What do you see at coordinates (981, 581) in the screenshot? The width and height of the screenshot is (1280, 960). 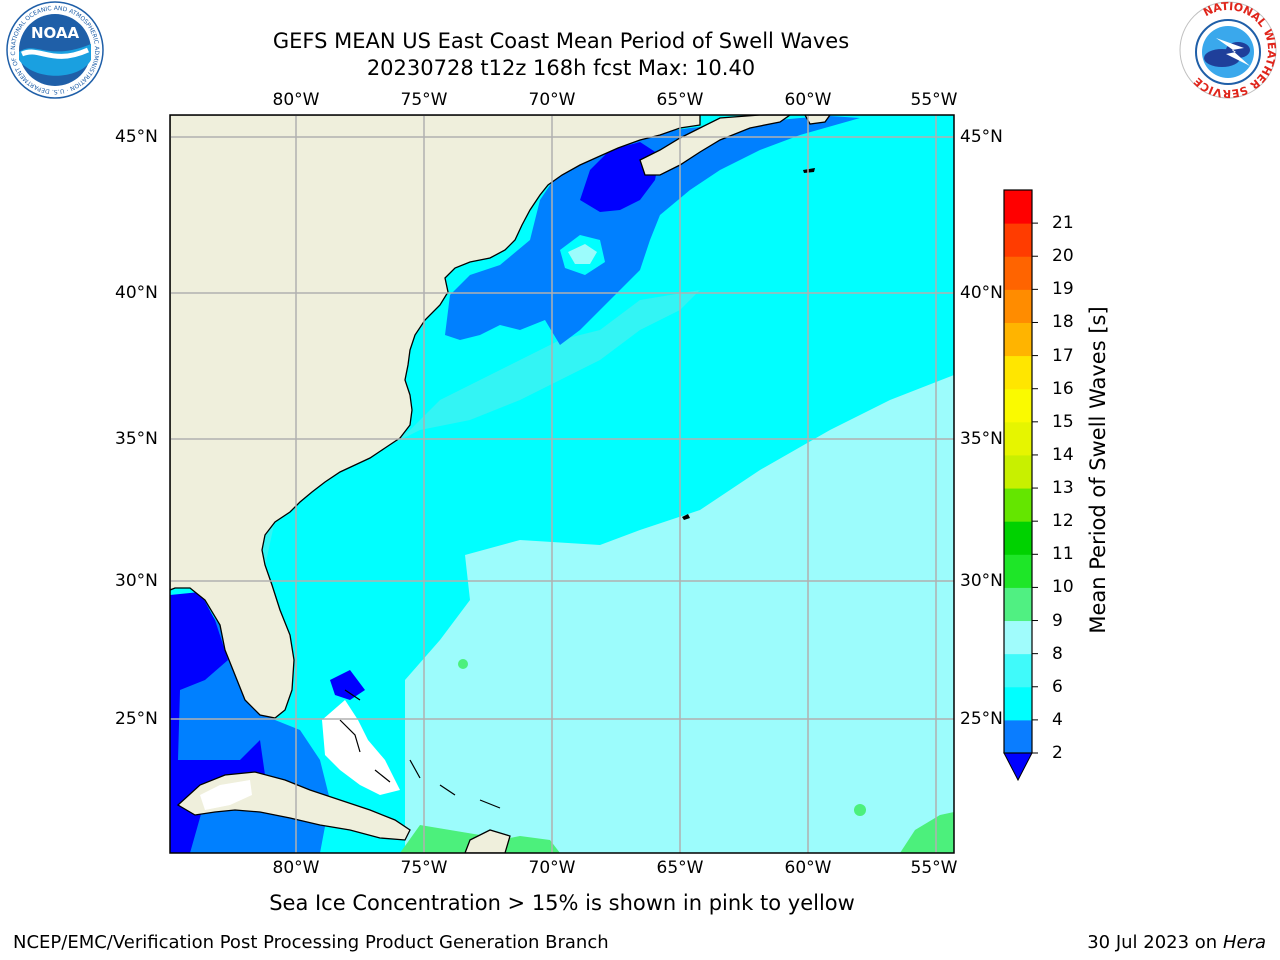 I see `lat-label-right: 30°N` at bounding box center [981, 581].